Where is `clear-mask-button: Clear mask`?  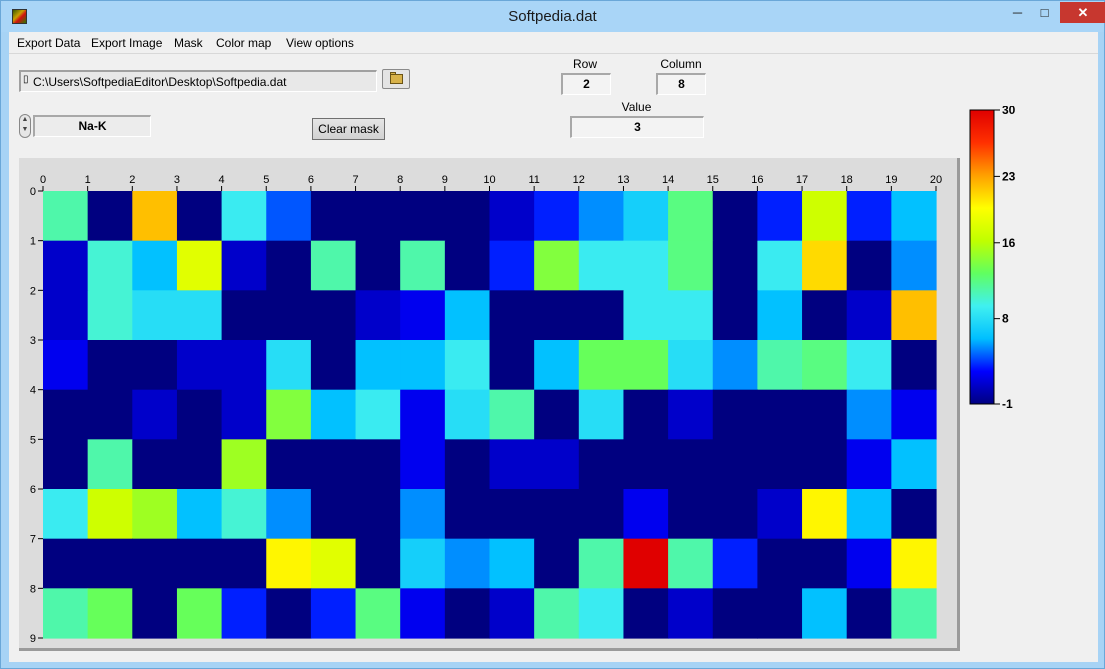 clear-mask-button: Clear mask is located at coordinates (348, 129).